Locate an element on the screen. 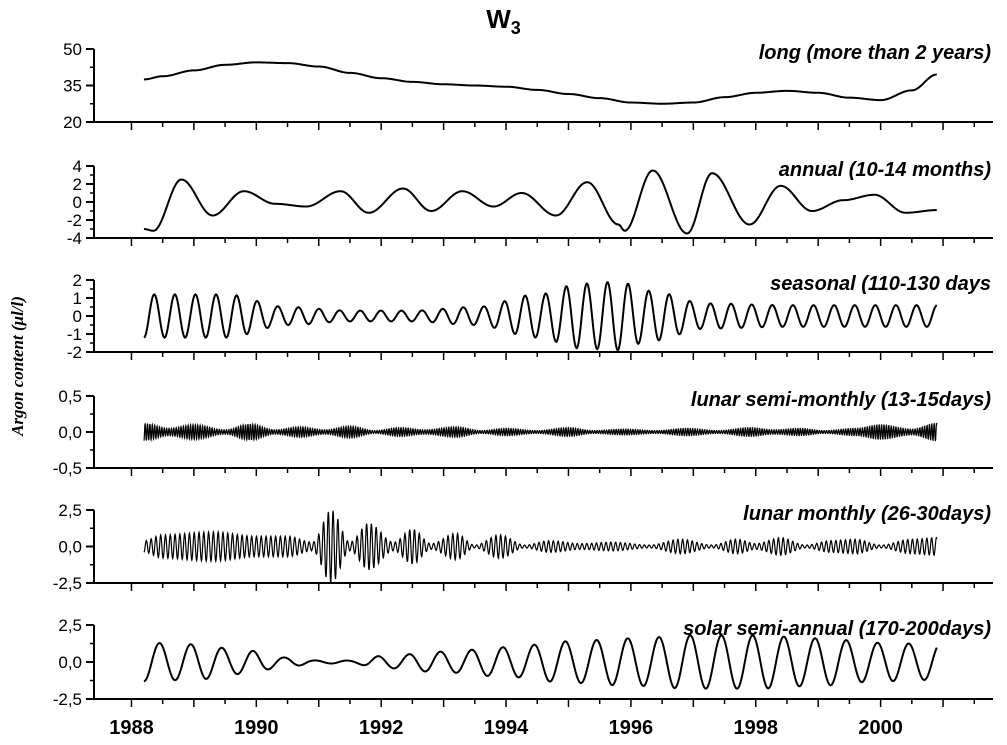 This screenshot has width=1007, height=745. x-tick-label: 1990 is located at coordinates (256, 728).